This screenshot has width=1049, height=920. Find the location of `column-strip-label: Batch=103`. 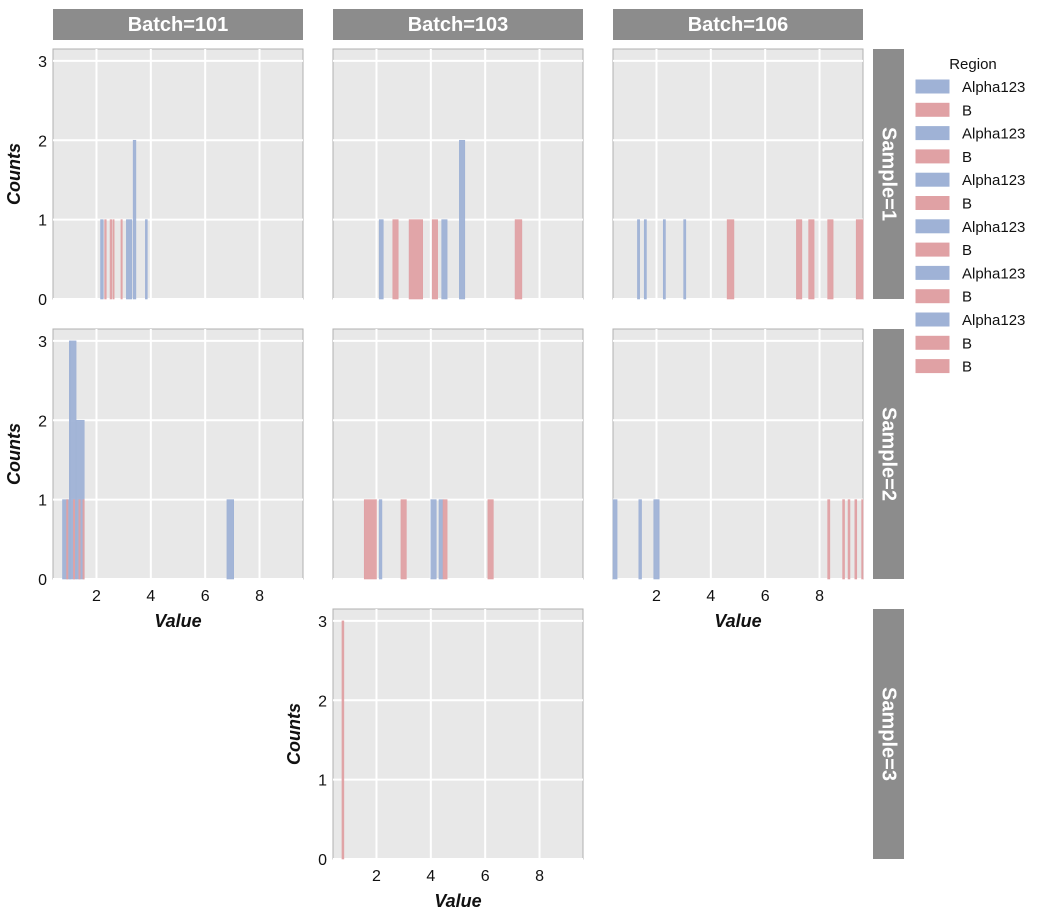

column-strip-label: Batch=103 is located at coordinates (458, 25).